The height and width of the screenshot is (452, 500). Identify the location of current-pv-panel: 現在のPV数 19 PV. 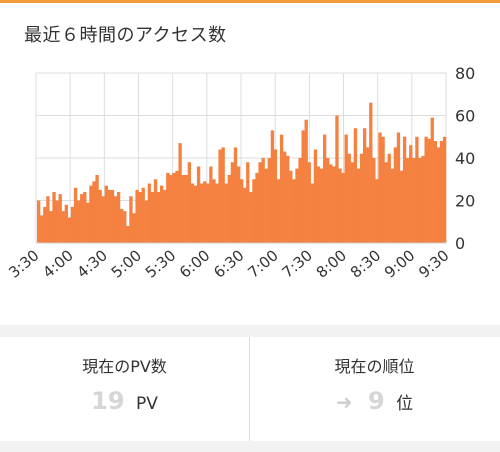
(124, 389).